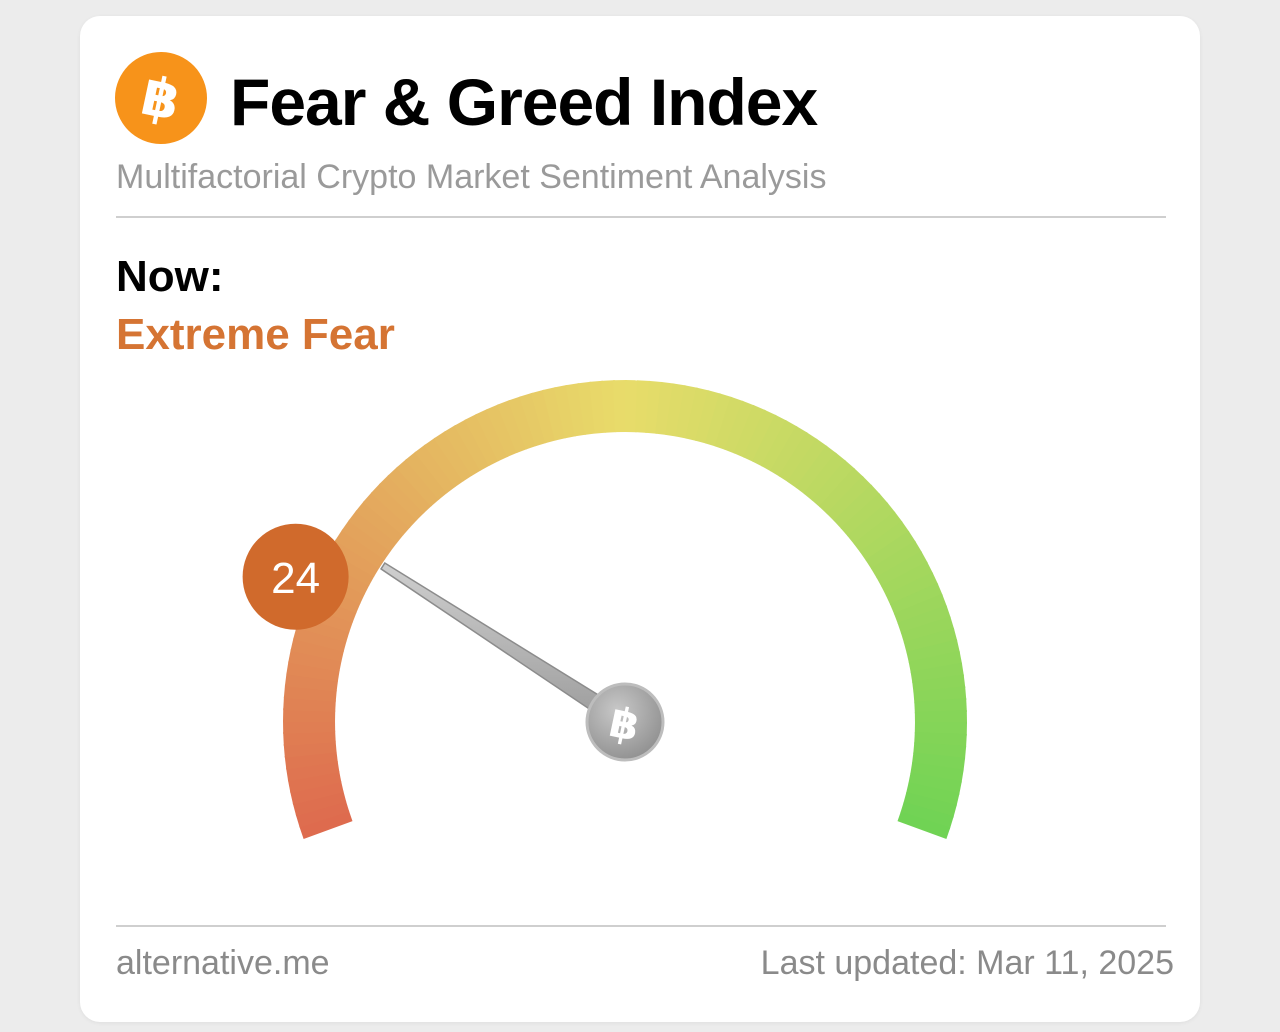 The image size is (1280, 1032). Describe the element at coordinates (967, 963) in the screenshot. I see `last-updated-text: Last updated: Mar 11, 2025` at that location.